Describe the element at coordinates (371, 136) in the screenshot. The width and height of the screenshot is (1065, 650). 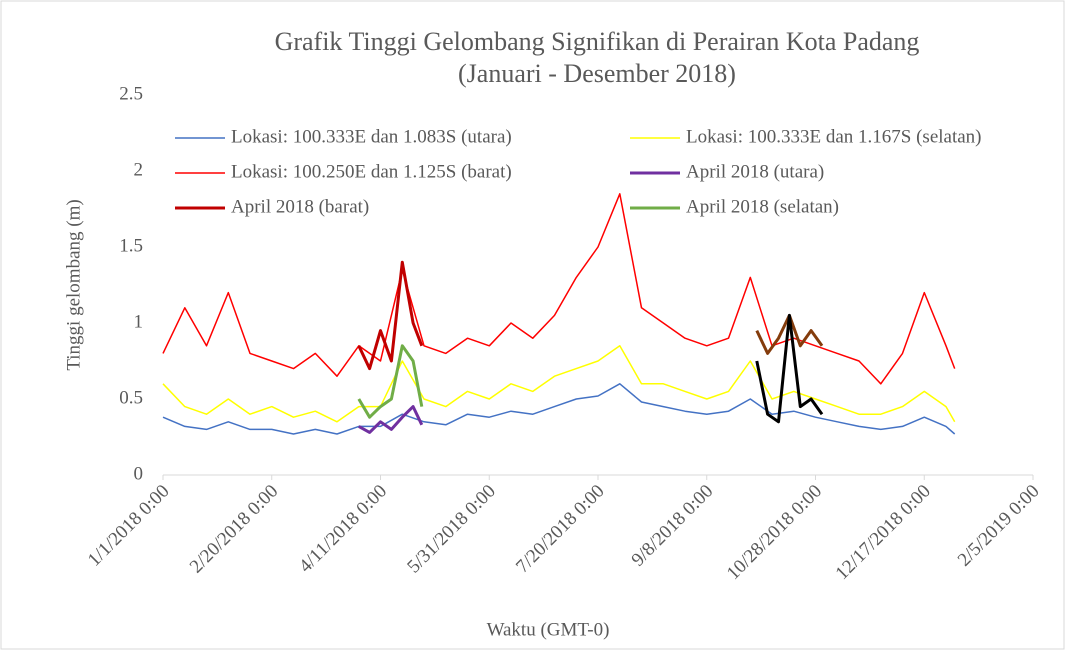
I see `legend-label: Lokasi: 100.333E dan 1.083S (utara)` at that location.